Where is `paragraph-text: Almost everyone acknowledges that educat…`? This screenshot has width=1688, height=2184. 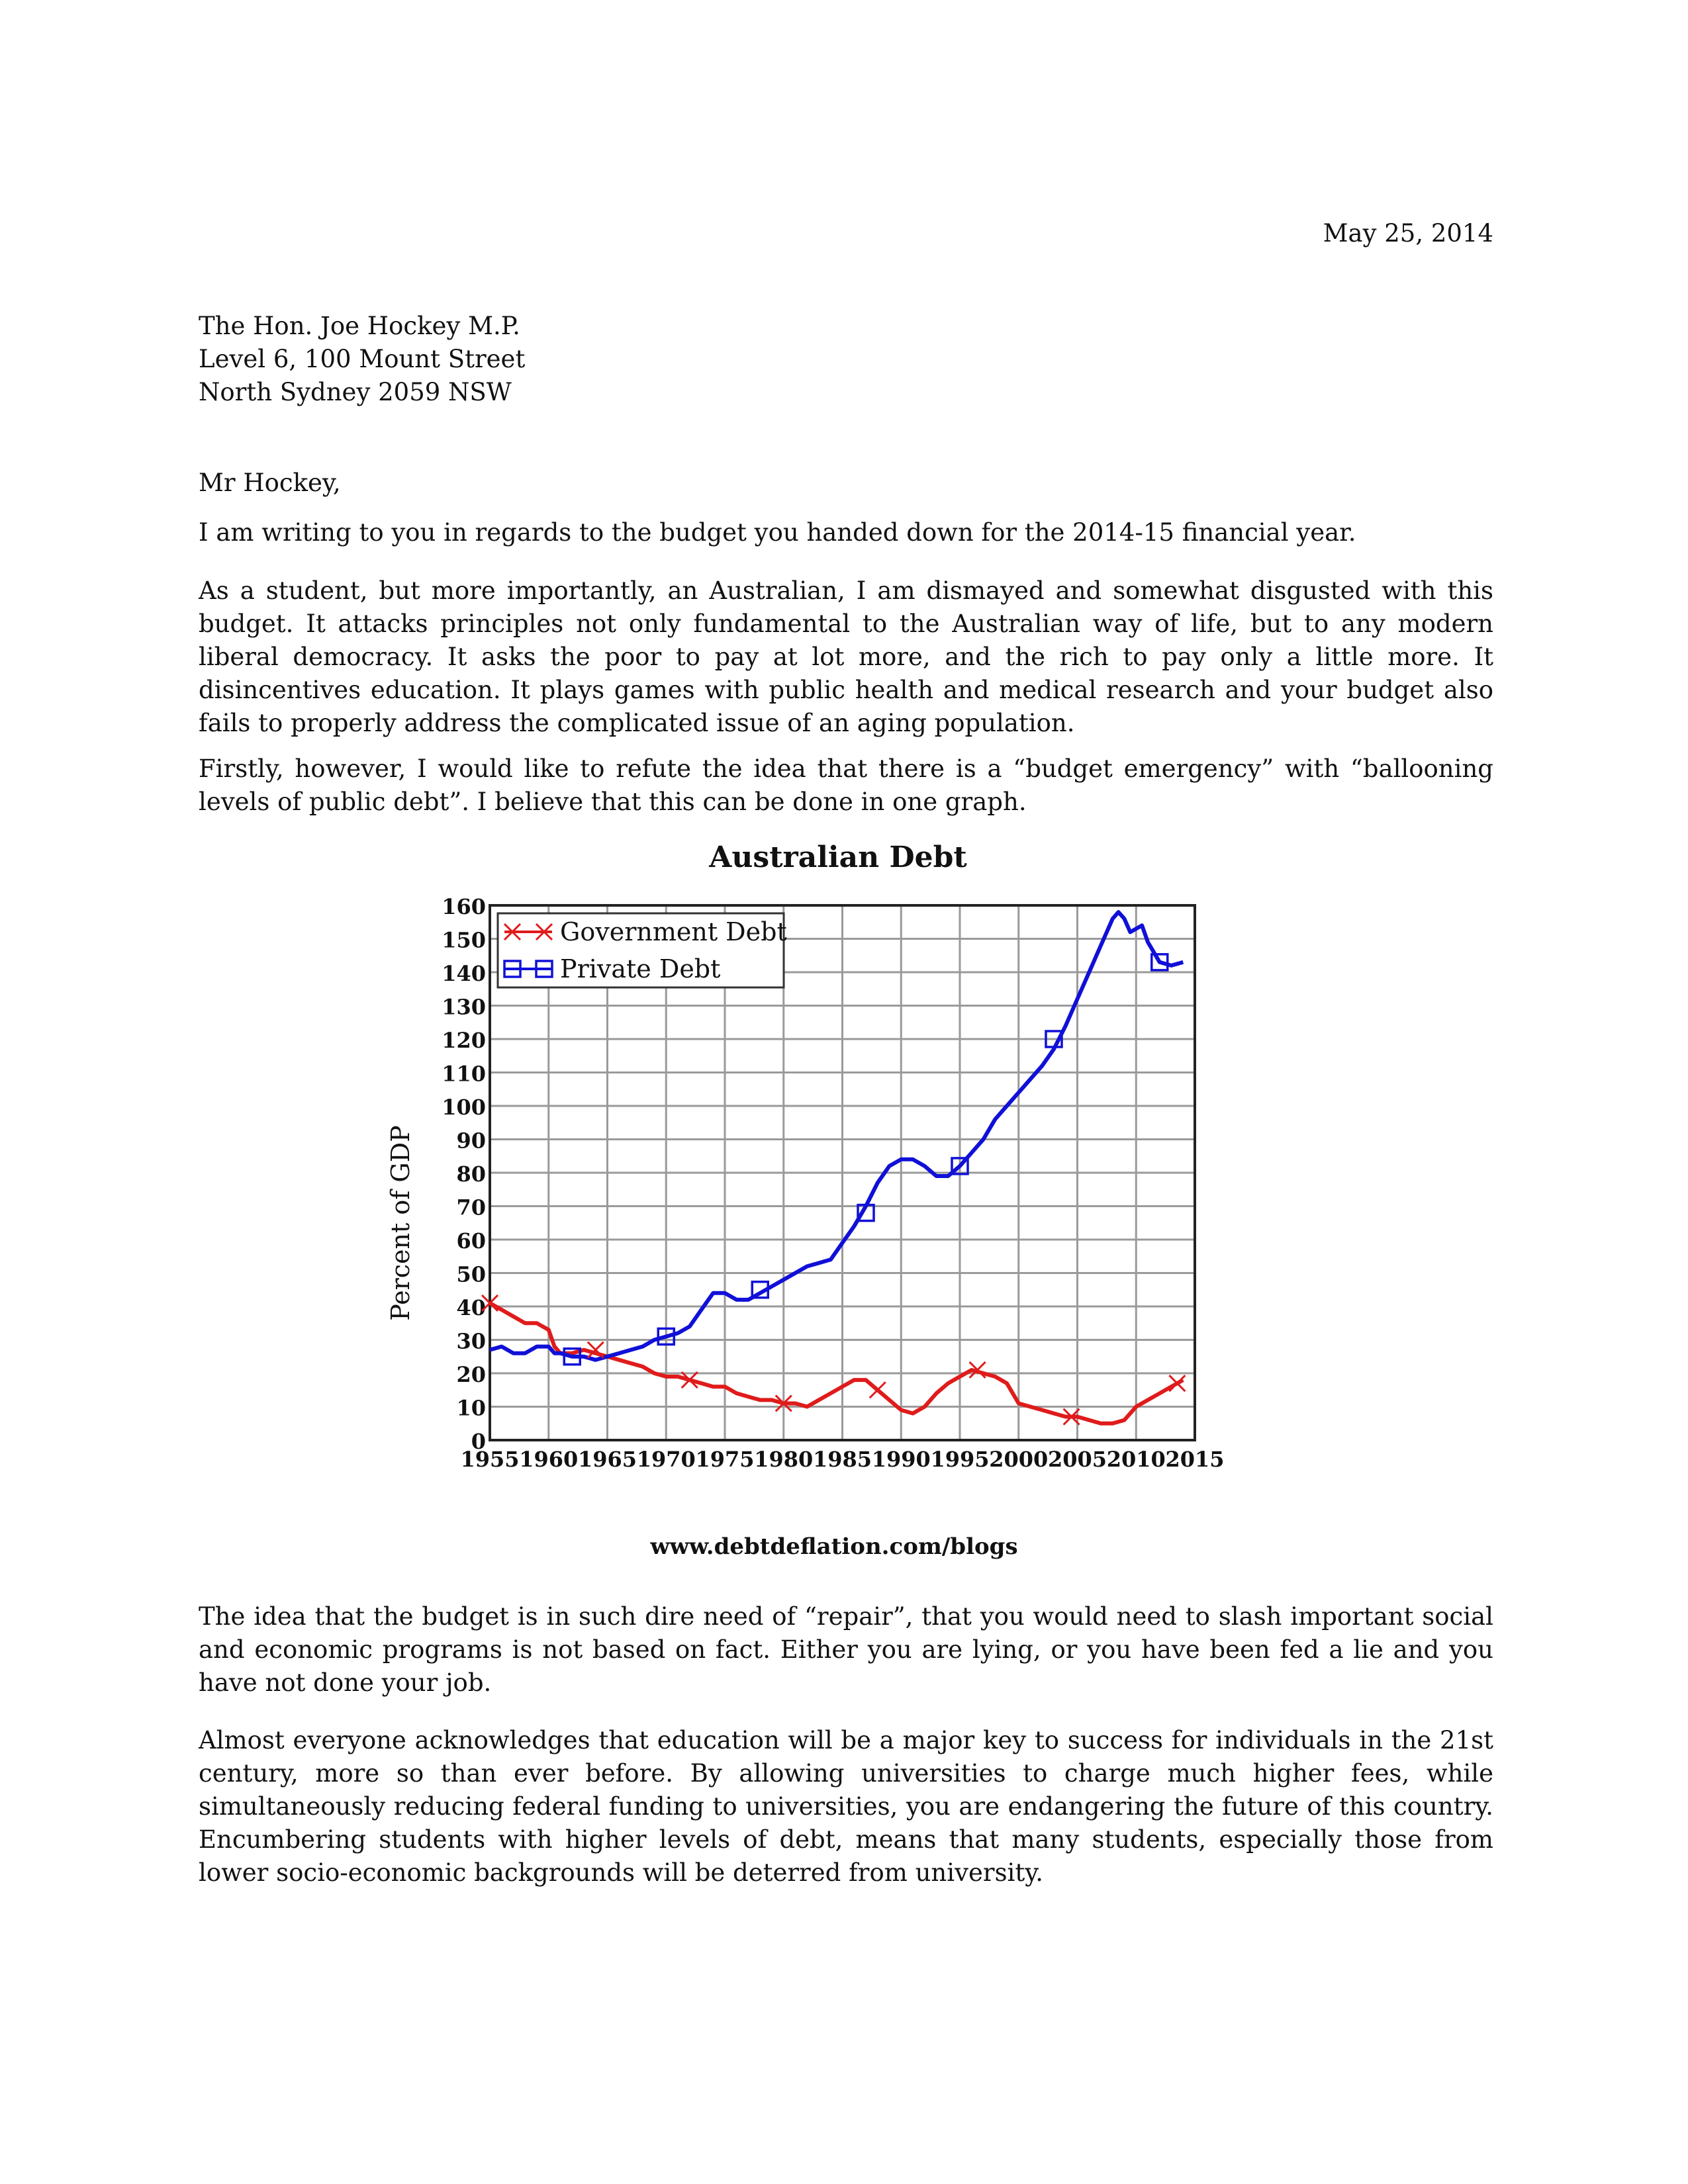 paragraph-text: Almost everyone acknowledges that educat… is located at coordinates (846, 1806).